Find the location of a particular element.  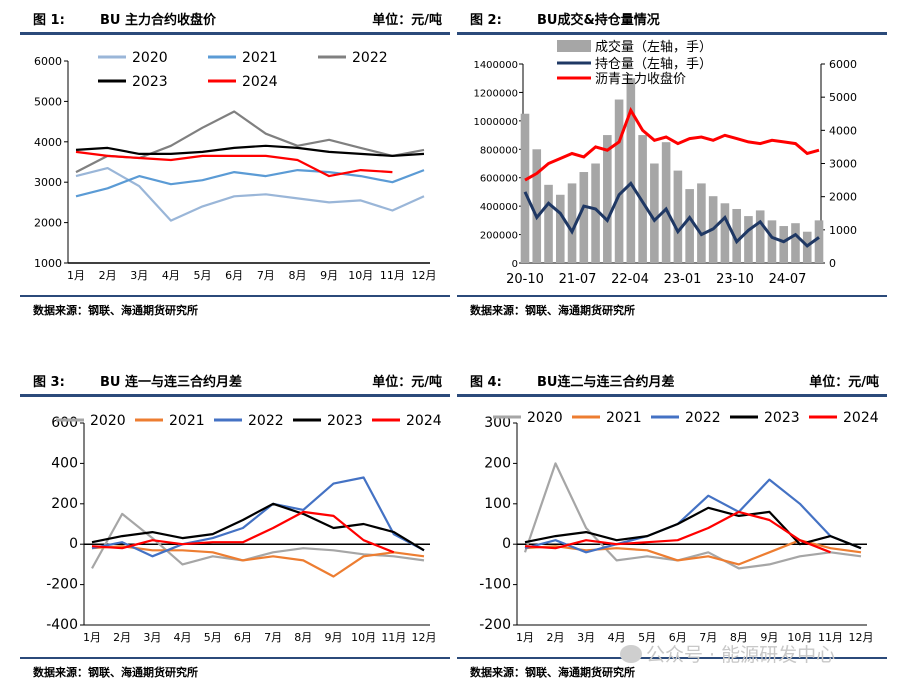

y-tick-label-right: 5000 is located at coordinates (843, 97).